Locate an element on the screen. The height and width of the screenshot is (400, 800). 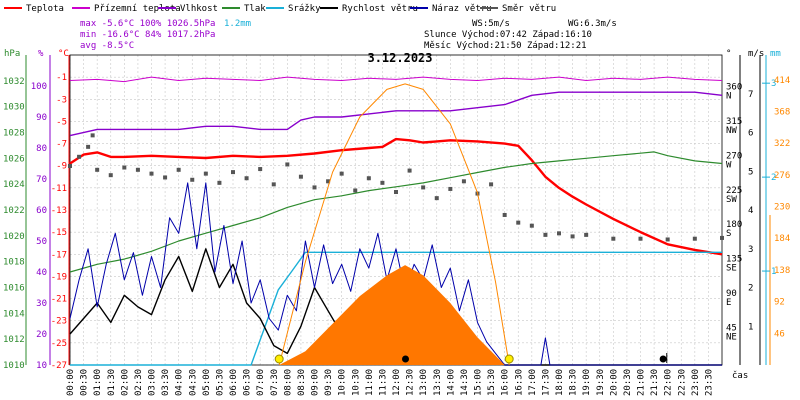
sun-moon-markers is located at coordinates (471, 358).